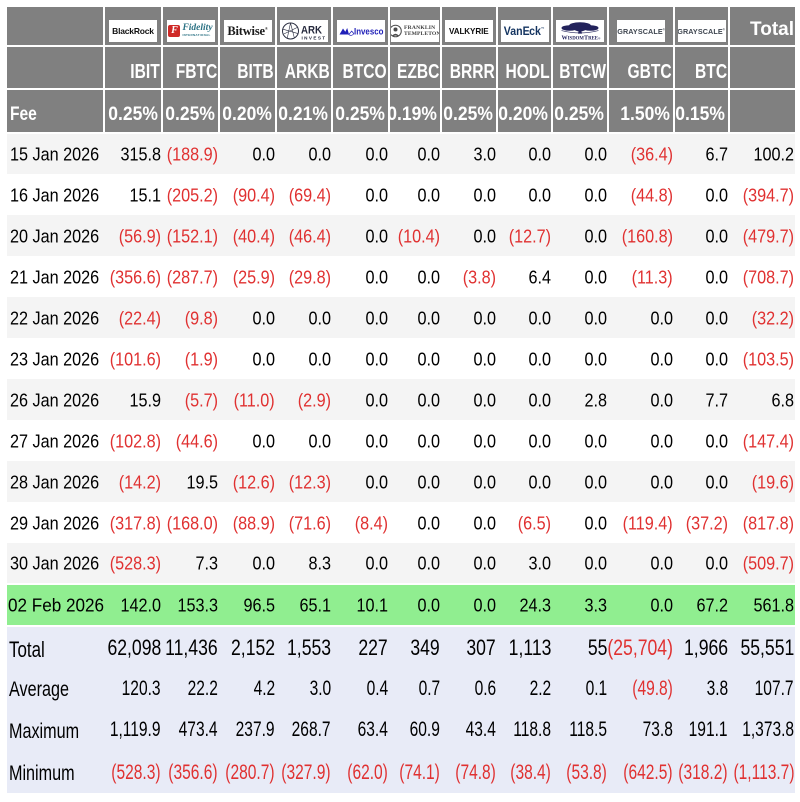 This screenshot has width=800, height=802. Describe the element at coordinates (311, 31) in the screenshot. I see `svg-text: ARK` at that location.